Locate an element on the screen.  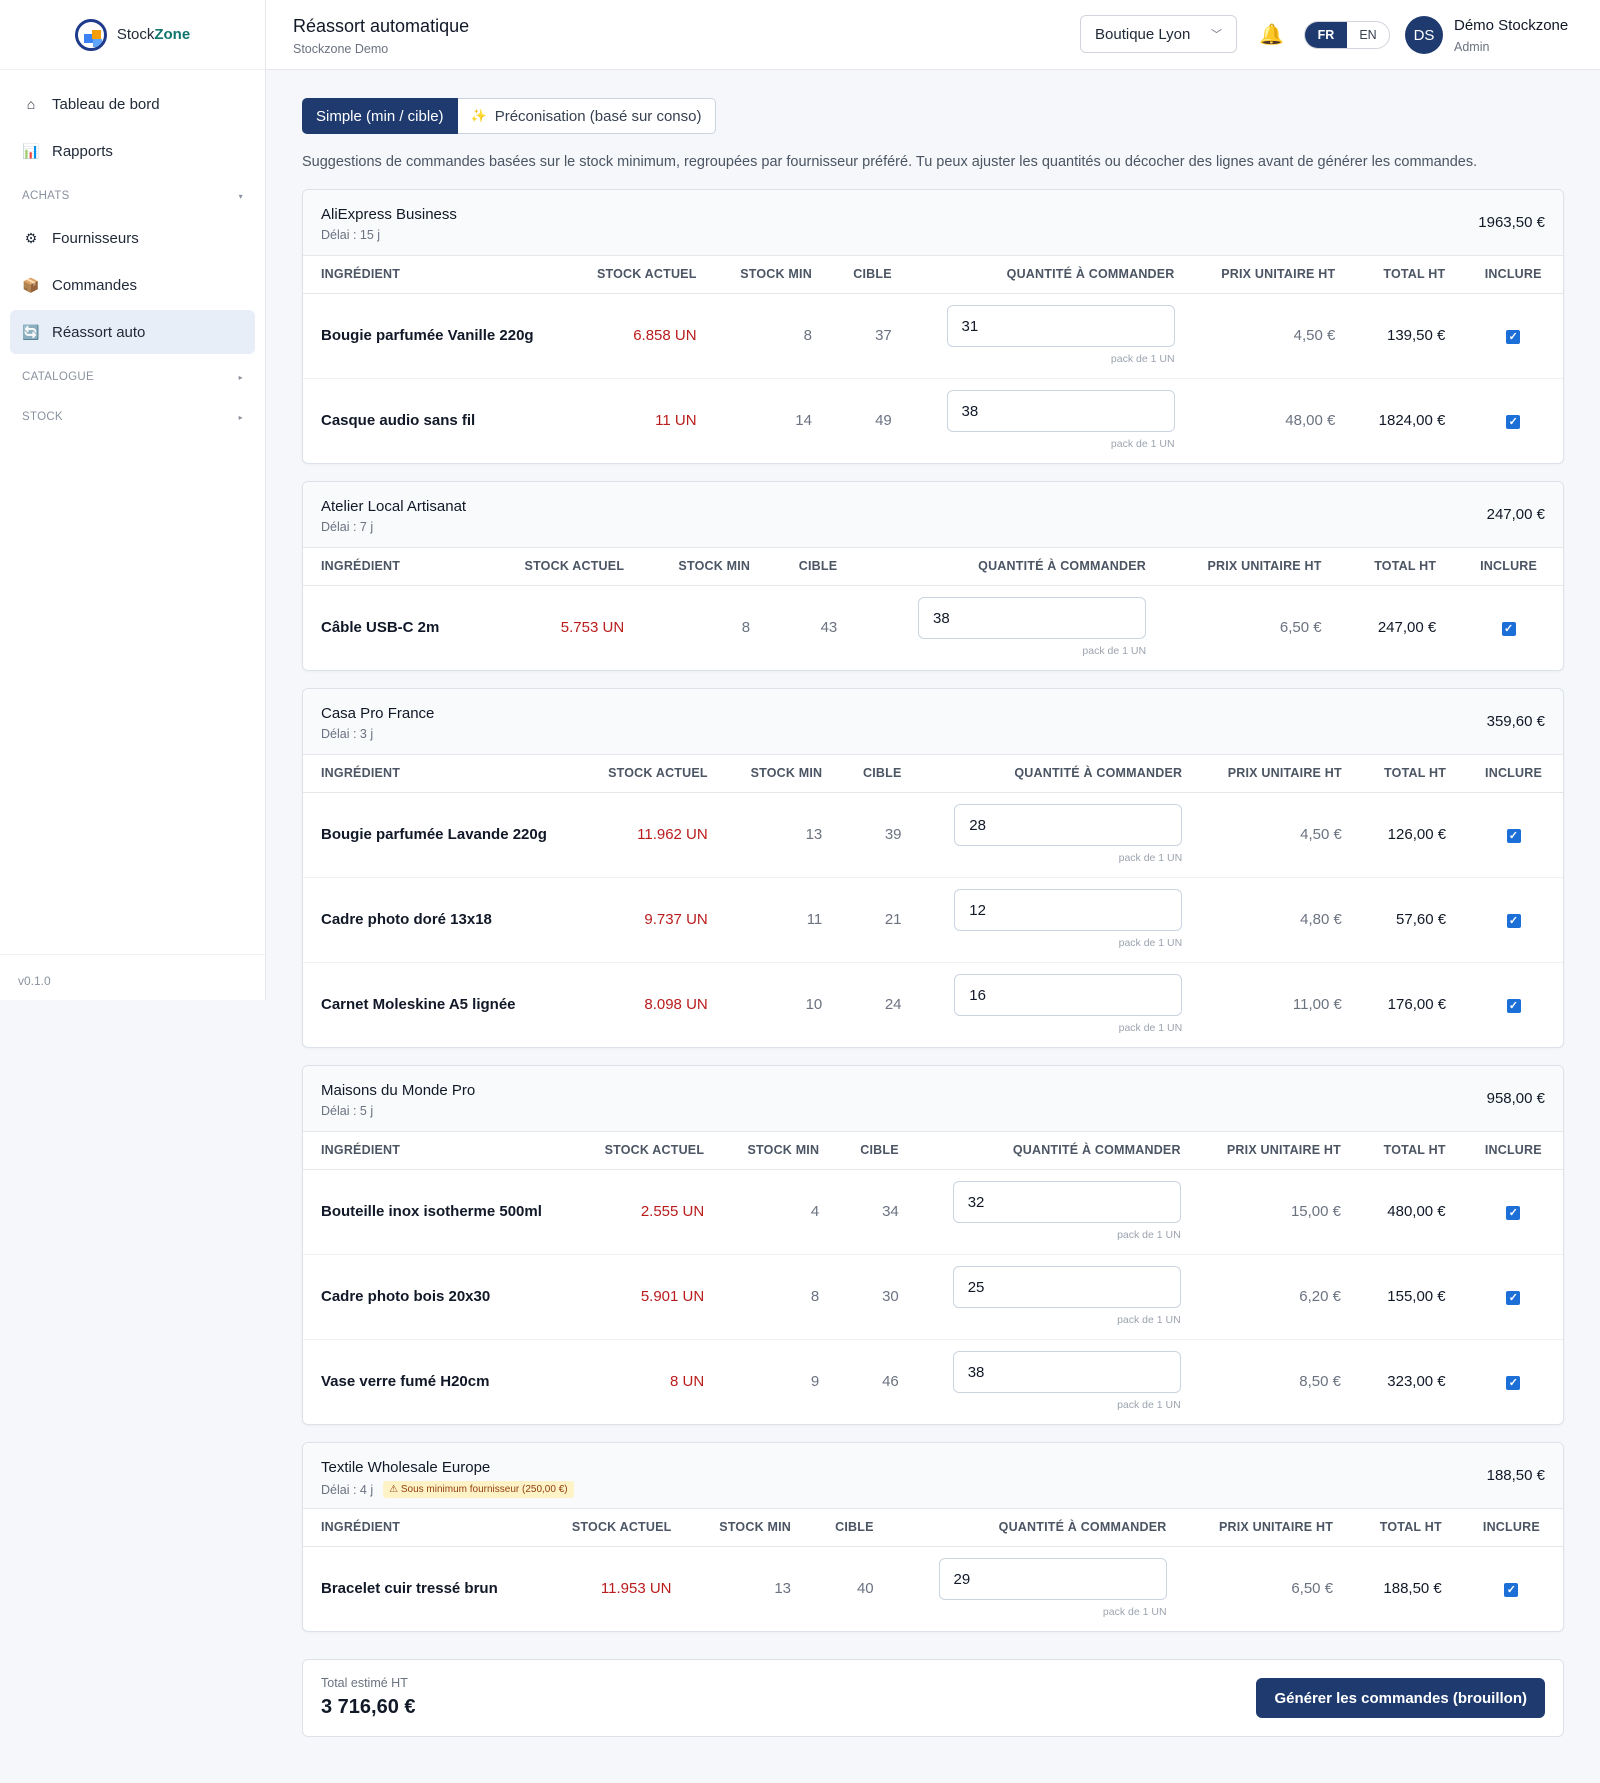
refresh-icon: 🔄 is located at coordinates (31, 331).